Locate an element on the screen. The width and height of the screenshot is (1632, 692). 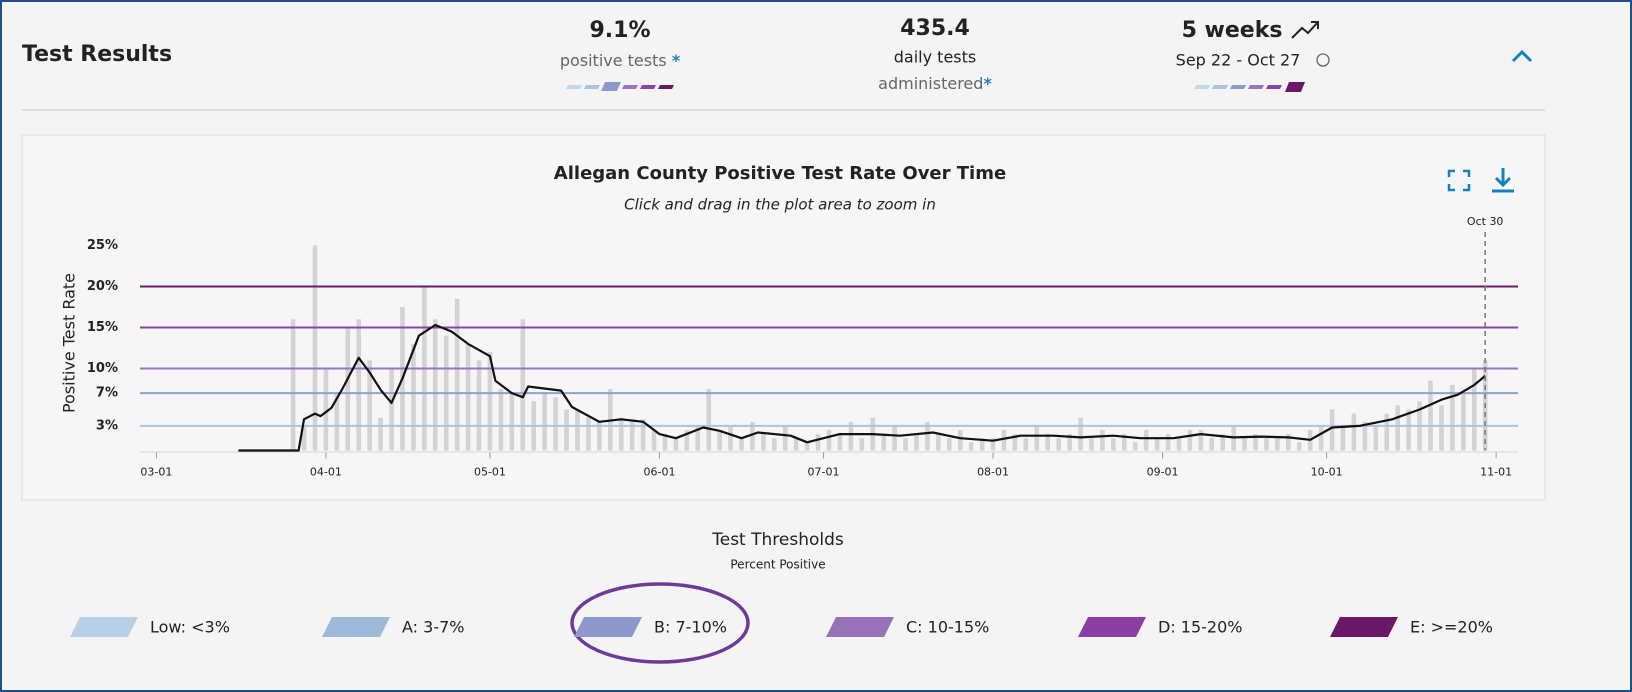
y-tick-label: 15% is located at coordinates (102, 327).